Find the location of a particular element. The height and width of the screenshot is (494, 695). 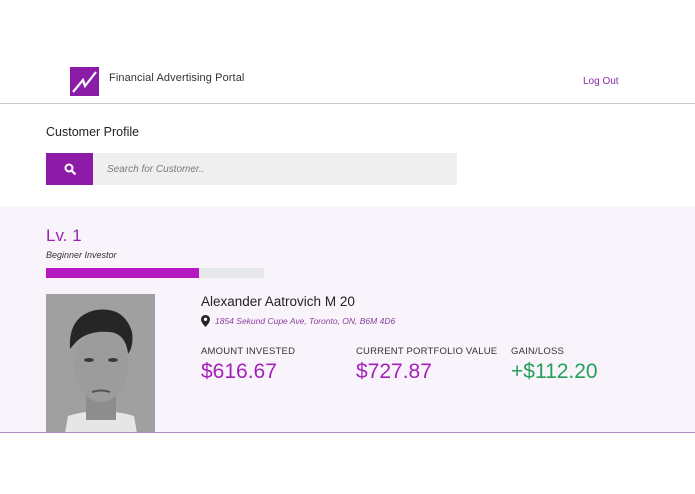

logout-link: Log Out is located at coordinates (601, 81).